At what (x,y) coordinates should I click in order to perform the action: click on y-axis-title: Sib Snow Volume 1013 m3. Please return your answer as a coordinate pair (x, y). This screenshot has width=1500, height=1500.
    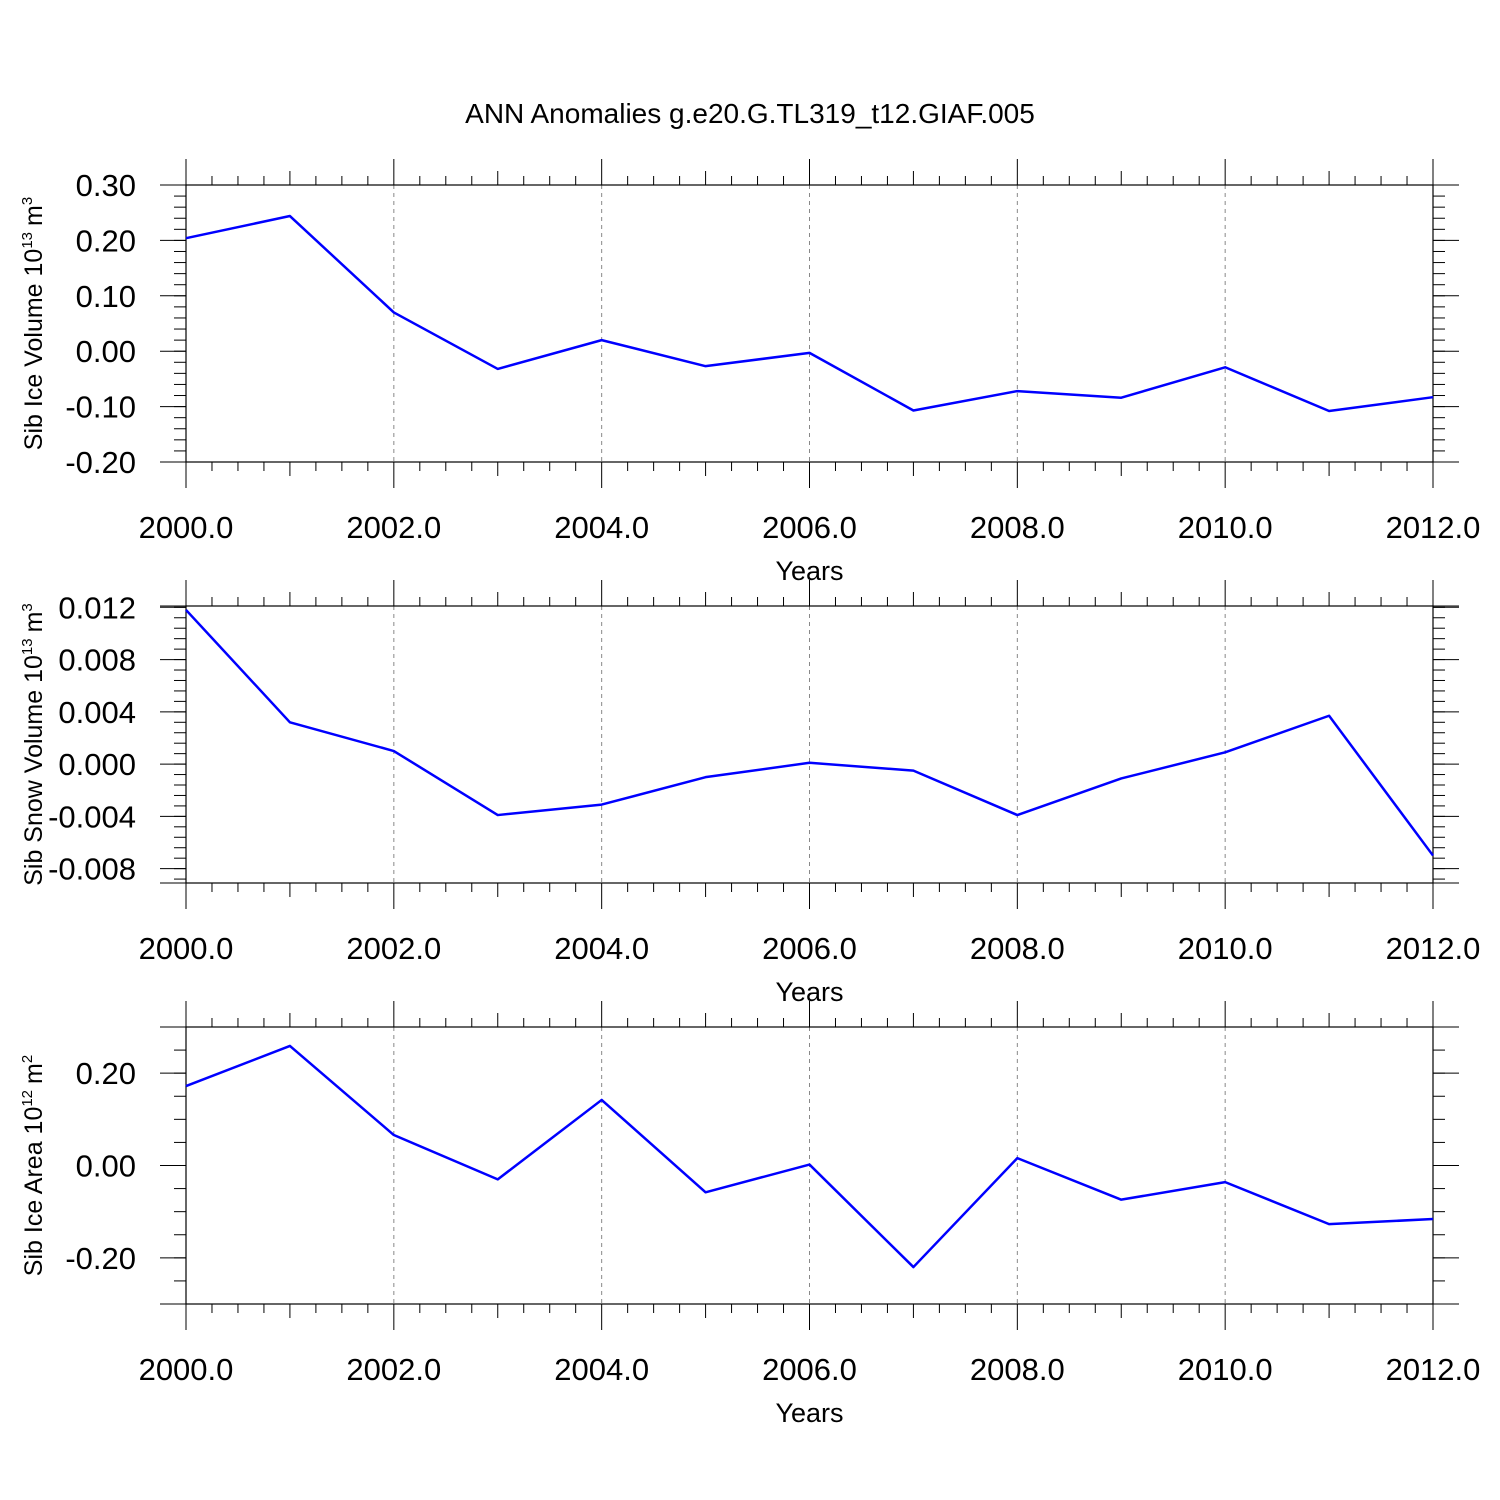
    Looking at the image, I should click on (33, 744).